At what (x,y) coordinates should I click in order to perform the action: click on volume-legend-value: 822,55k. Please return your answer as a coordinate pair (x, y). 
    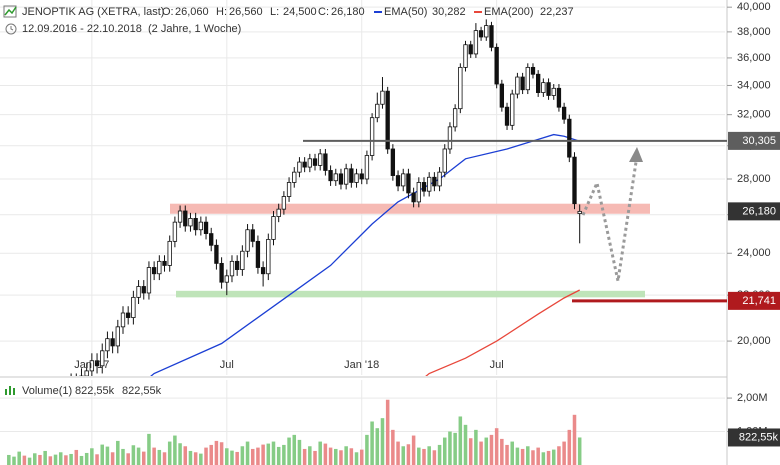
    Looking at the image, I should click on (95, 391).